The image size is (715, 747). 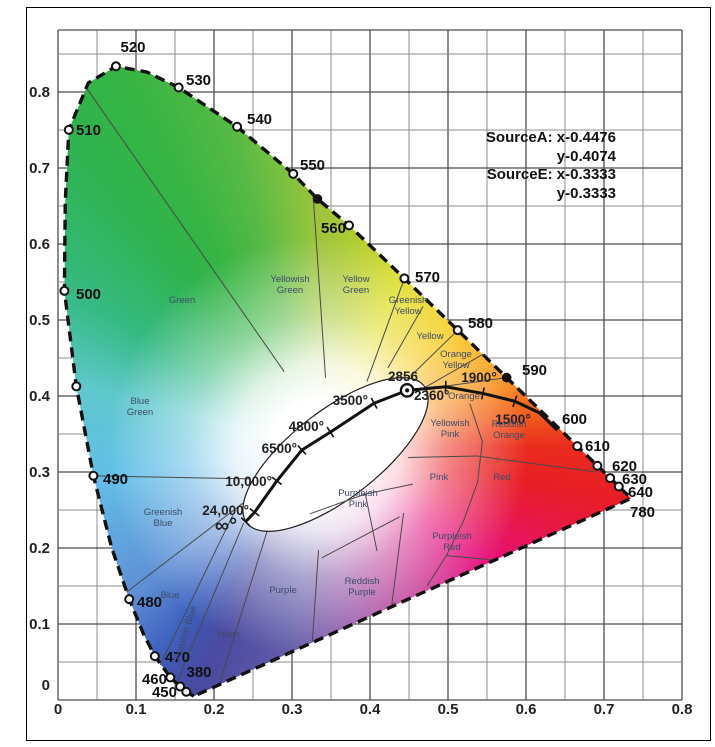 What do you see at coordinates (586, 193) in the screenshot?
I see `source-e-y: y-0.3333` at bounding box center [586, 193].